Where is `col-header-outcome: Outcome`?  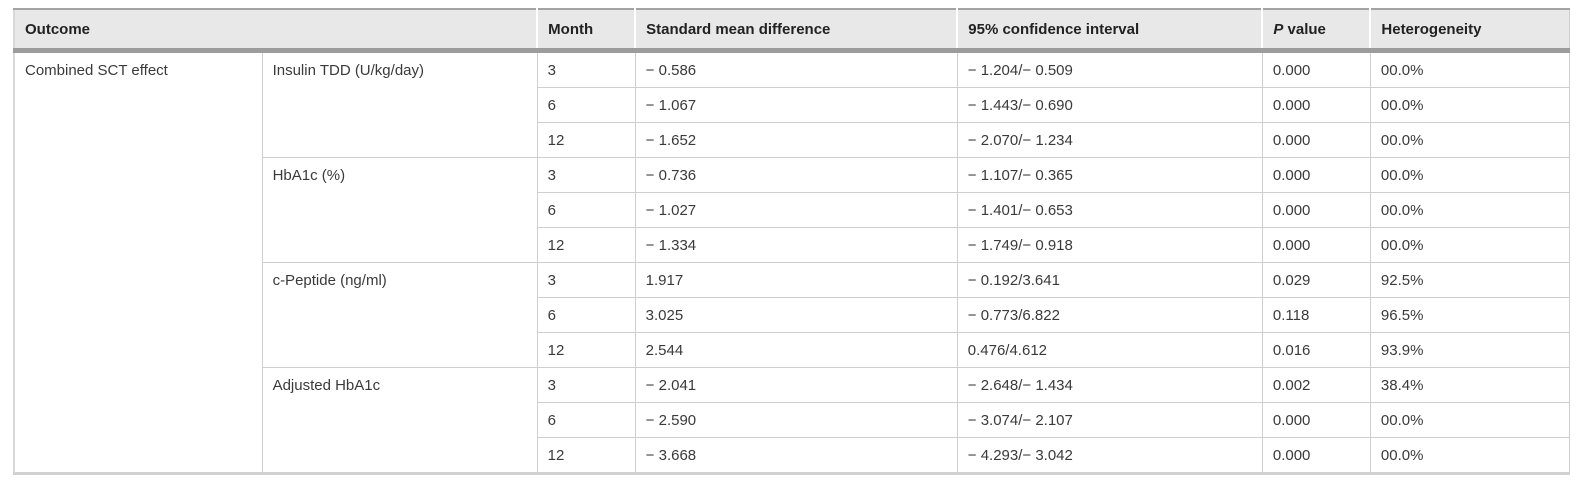
col-header-outcome: Outcome is located at coordinates (276, 31).